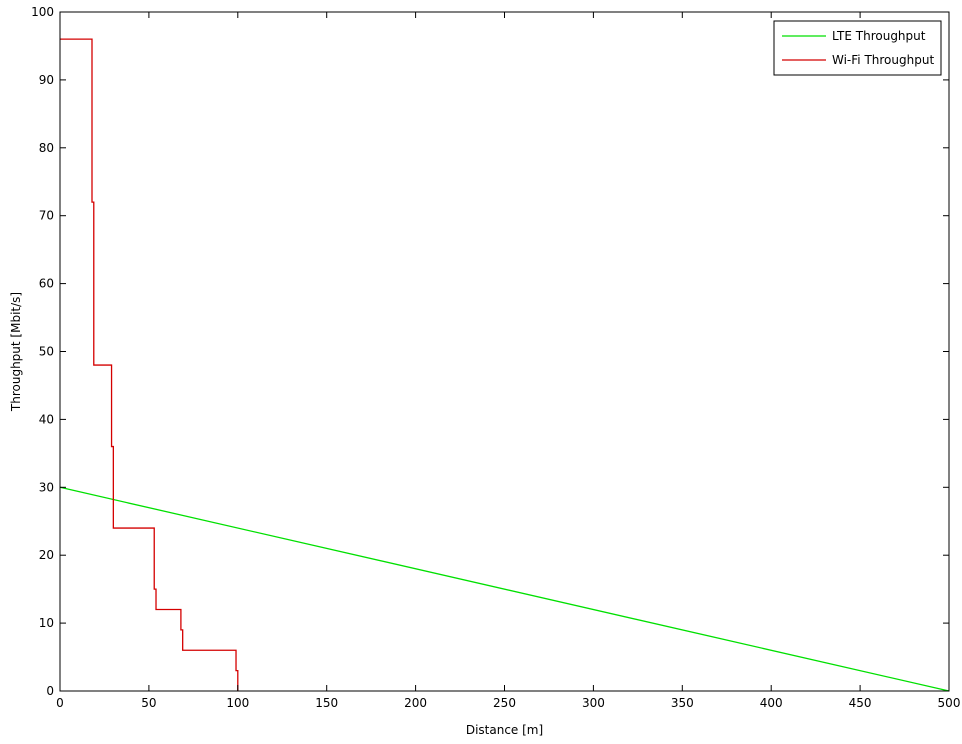  I want to click on x-tick-label: 350, so click(682, 703).